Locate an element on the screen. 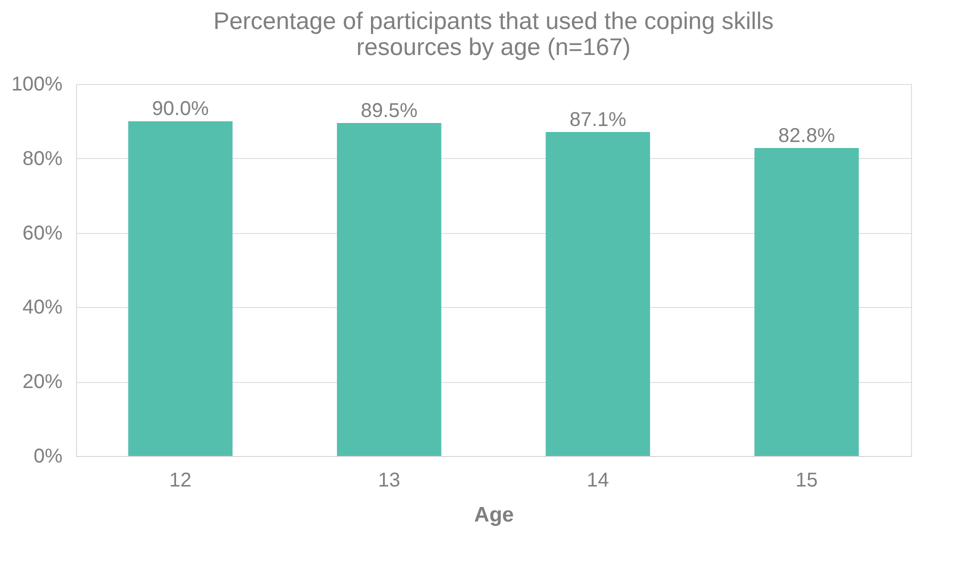 This screenshot has width=960, height=581. x-tick-label: 14 is located at coordinates (597, 481).